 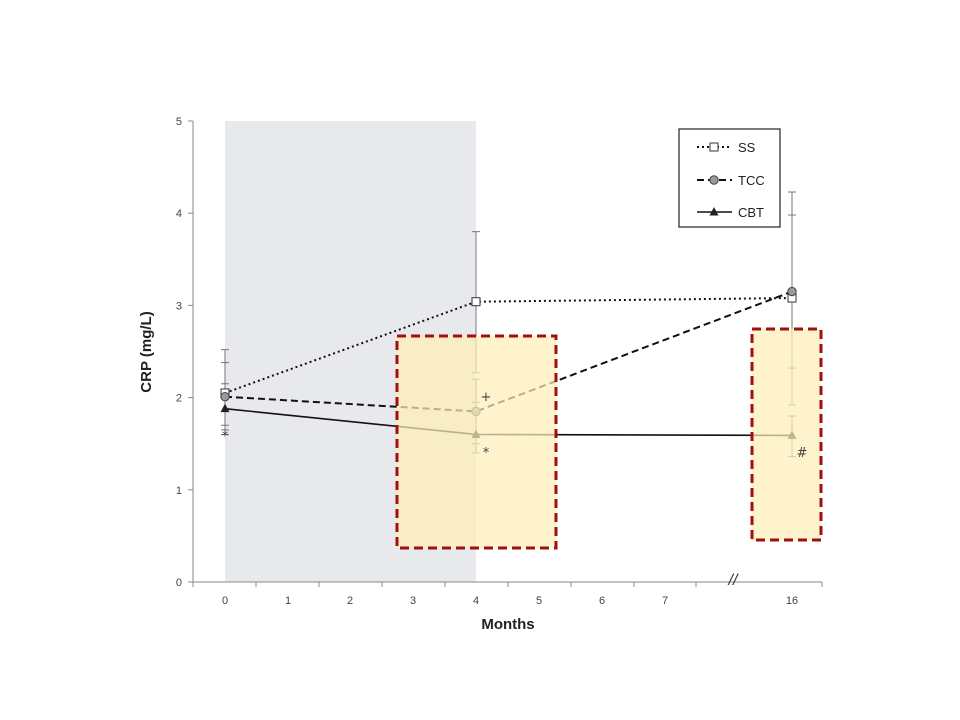 What do you see at coordinates (350, 601) in the screenshot?
I see `x-tick-label: 2` at bounding box center [350, 601].